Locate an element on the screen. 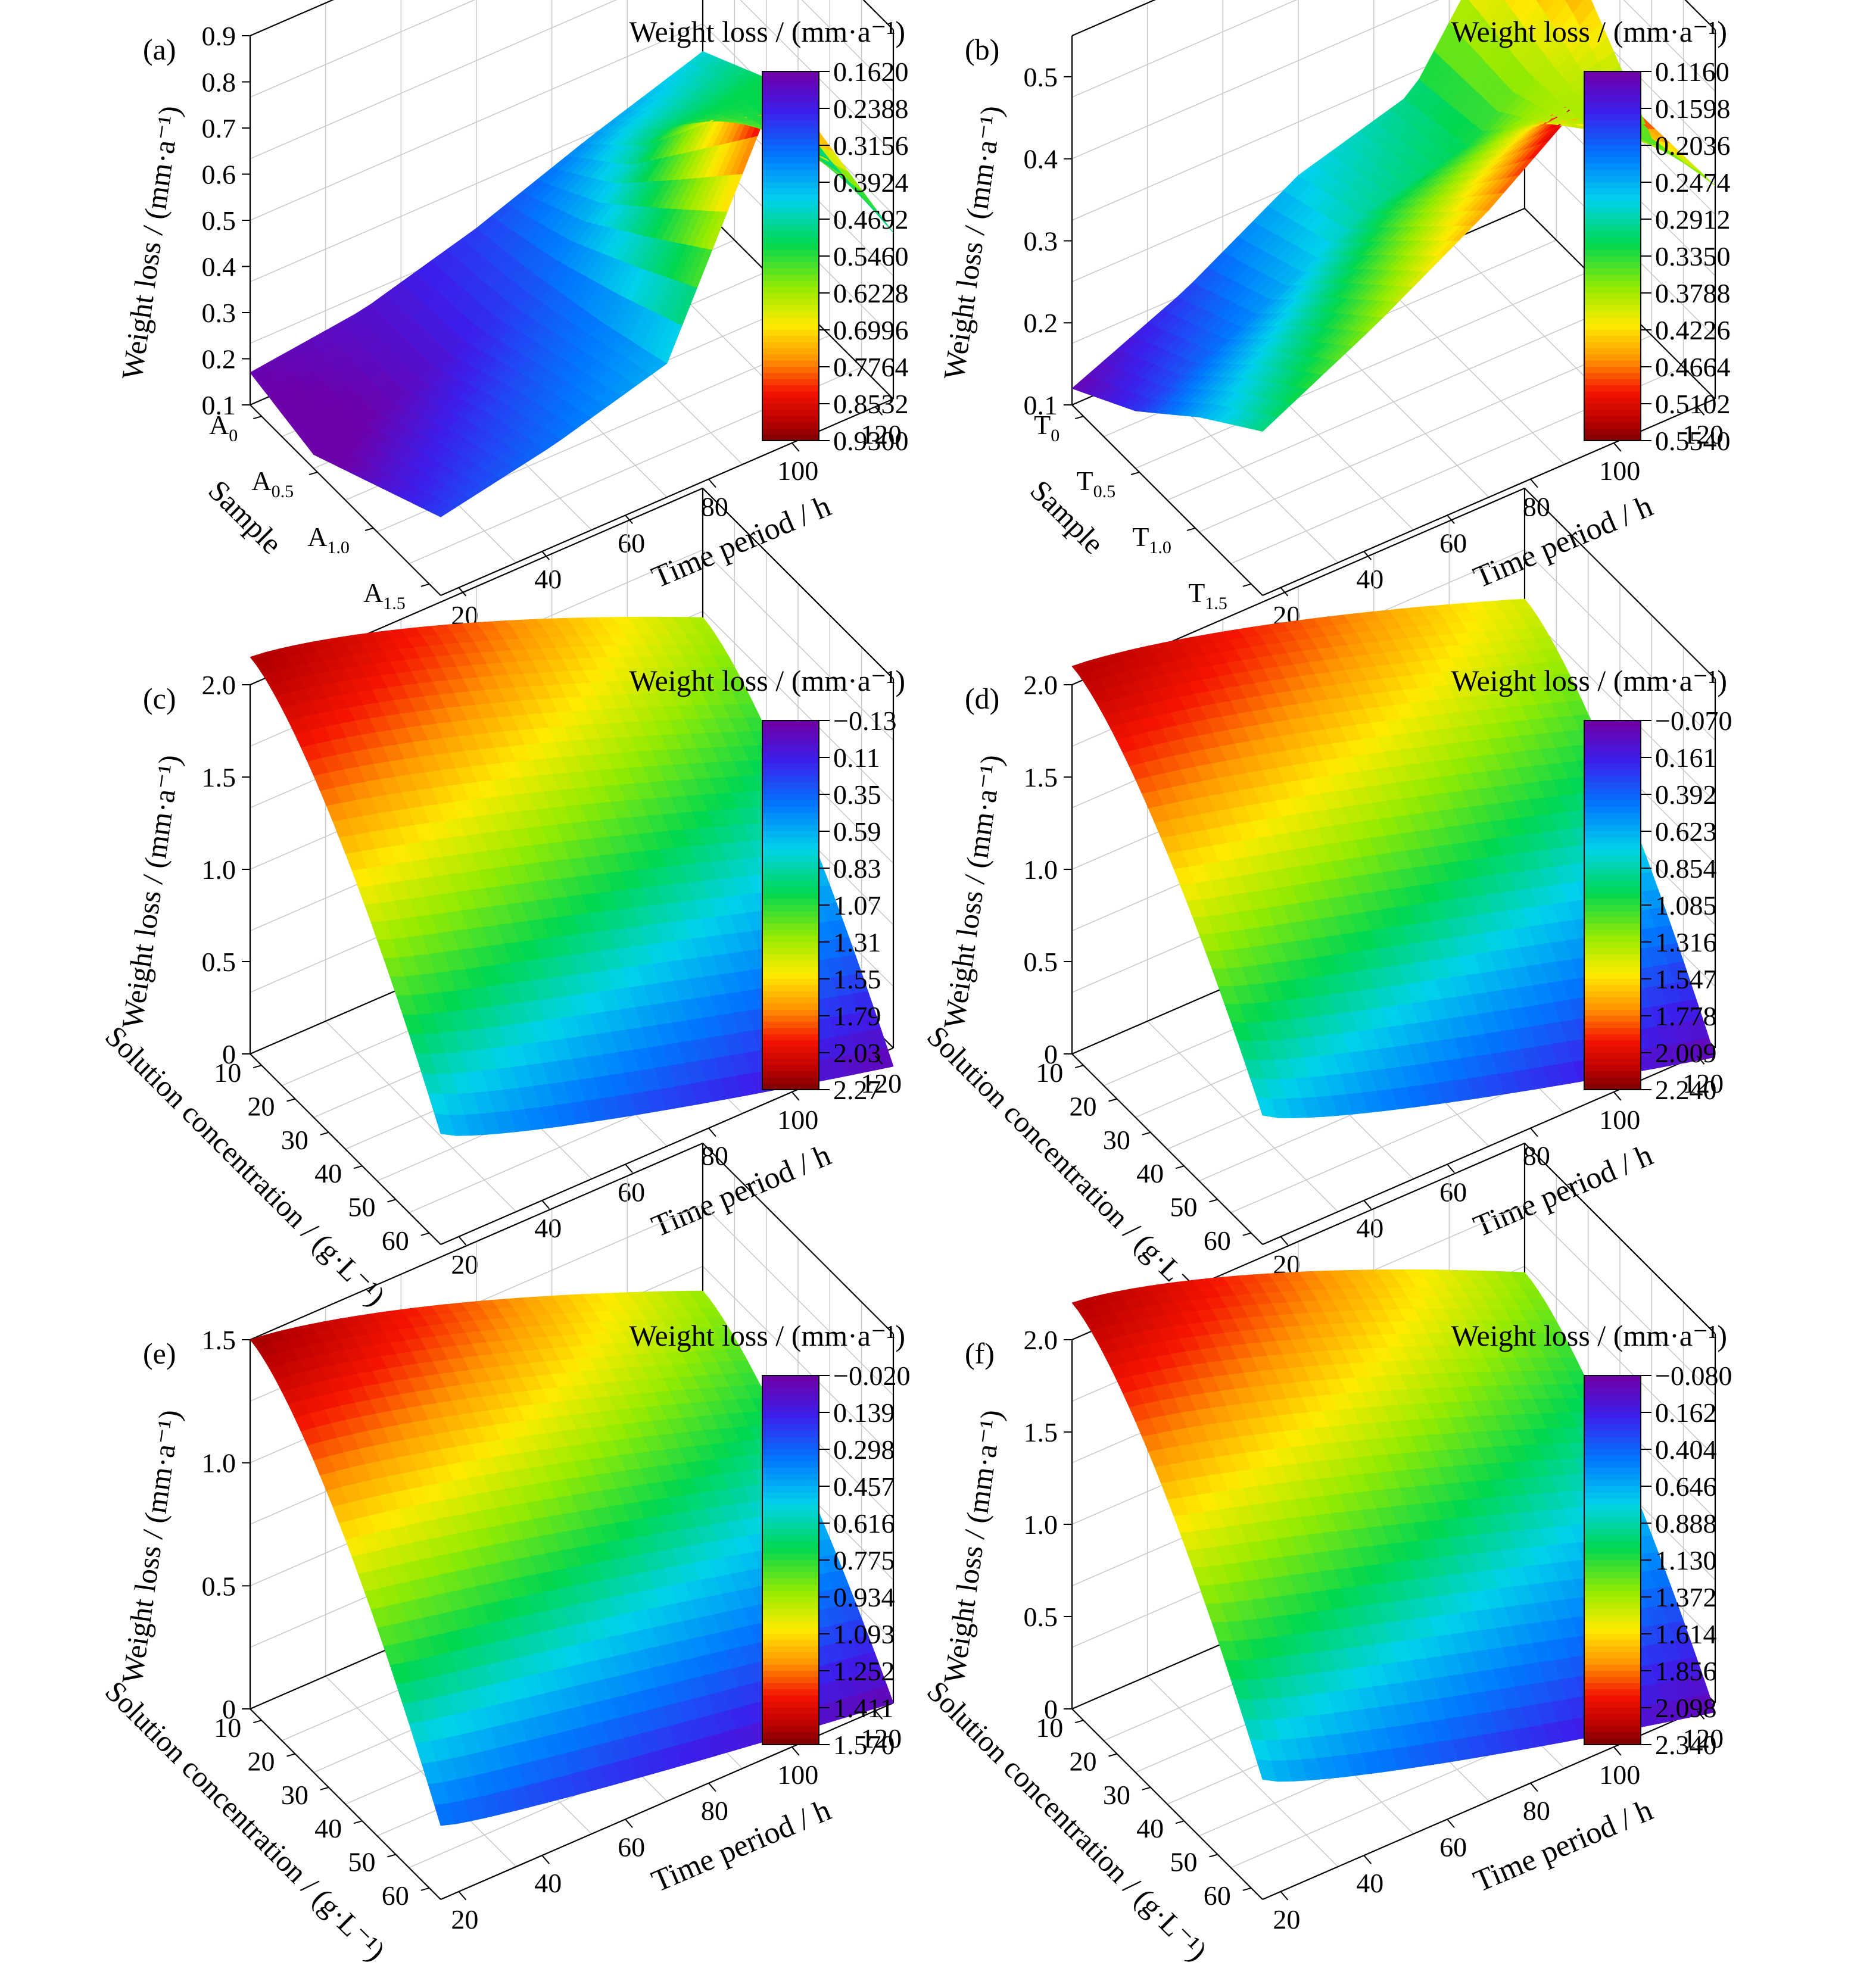 The image size is (1876, 1981). panel-label: (a) is located at coordinates (159, 49).